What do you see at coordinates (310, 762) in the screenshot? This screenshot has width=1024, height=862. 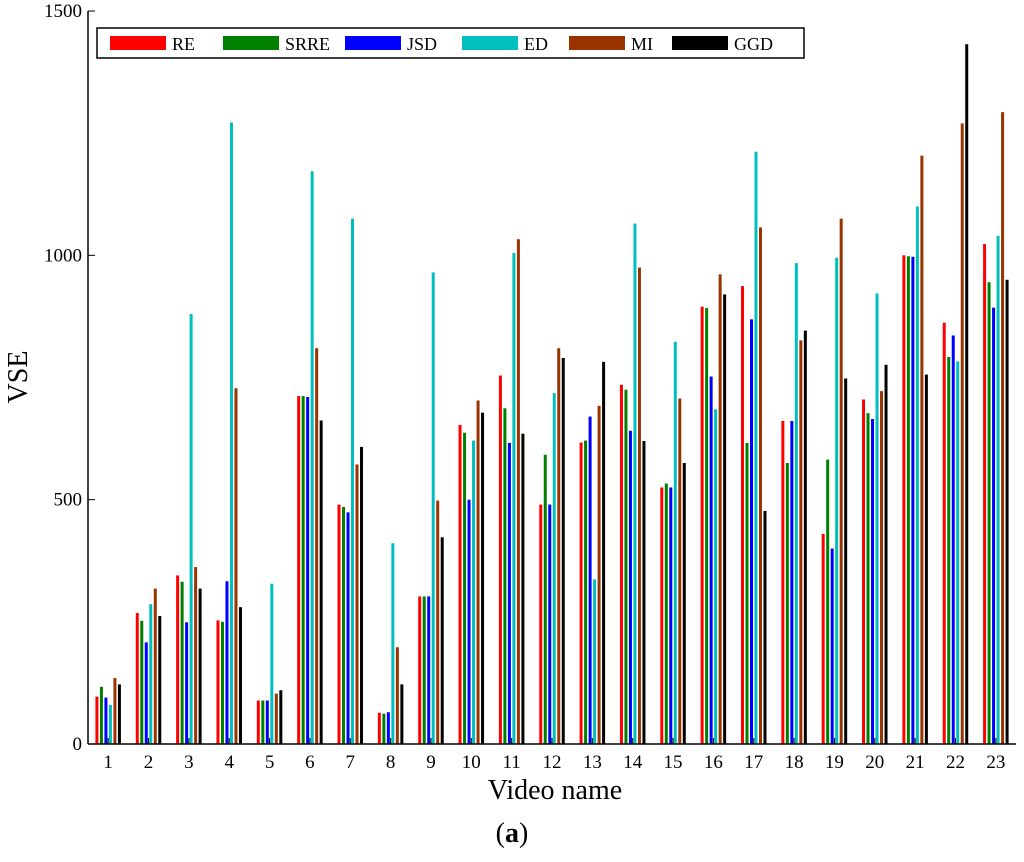 I see `x-tick-label: 6` at bounding box center [310, 762].